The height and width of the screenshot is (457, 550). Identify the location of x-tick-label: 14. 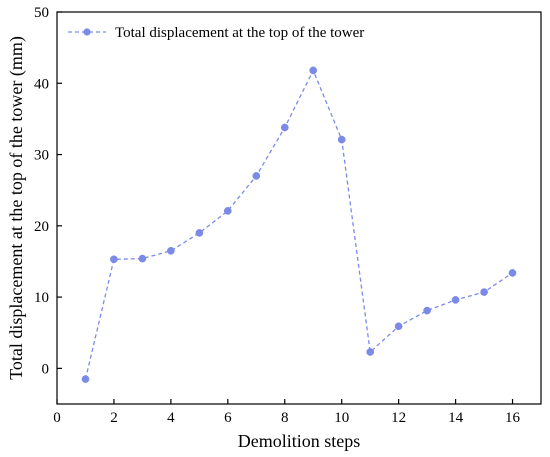
(456, 418).